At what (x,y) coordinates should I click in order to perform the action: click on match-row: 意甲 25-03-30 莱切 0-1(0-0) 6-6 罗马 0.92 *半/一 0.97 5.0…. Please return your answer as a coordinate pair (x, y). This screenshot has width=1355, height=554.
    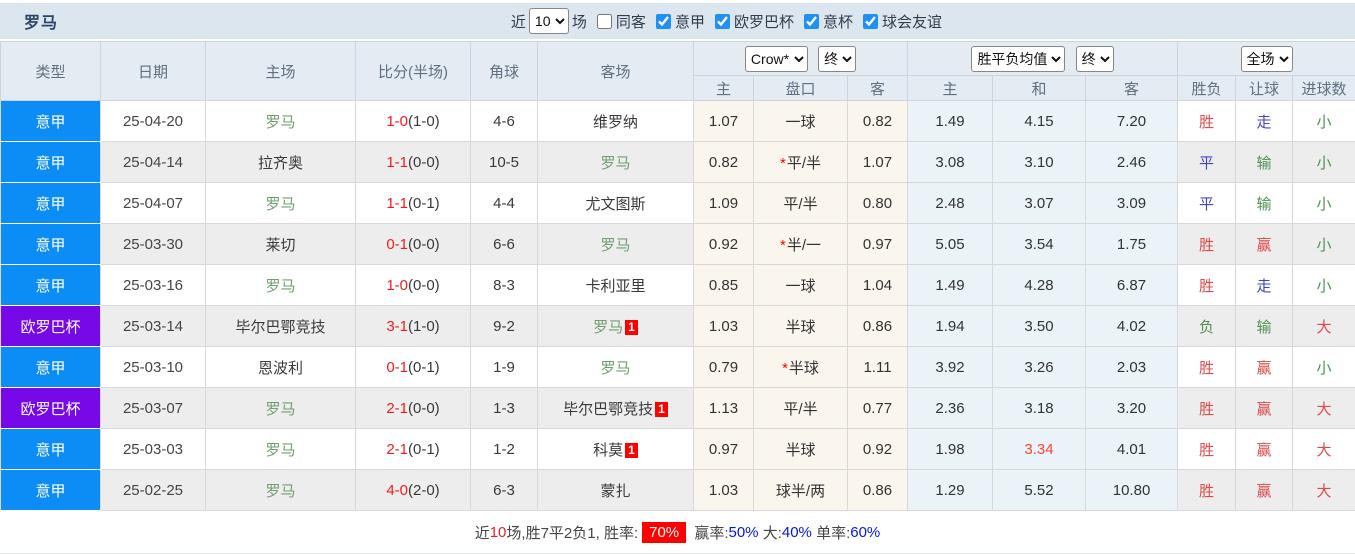
    Looking at the image, I should click on (677, 244).